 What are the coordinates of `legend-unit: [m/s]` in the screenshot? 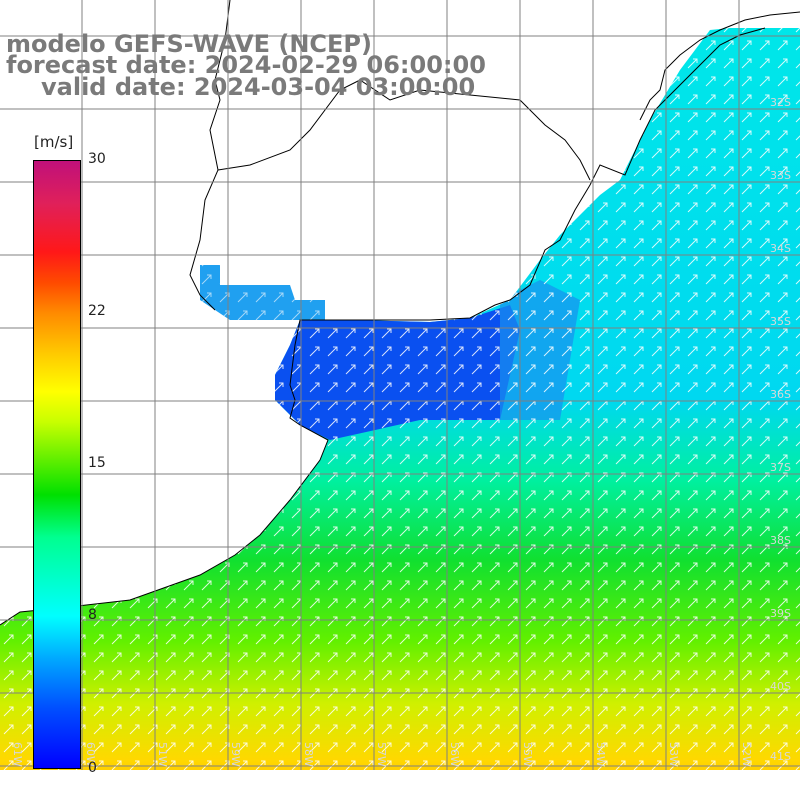 It's located at (54, 142).